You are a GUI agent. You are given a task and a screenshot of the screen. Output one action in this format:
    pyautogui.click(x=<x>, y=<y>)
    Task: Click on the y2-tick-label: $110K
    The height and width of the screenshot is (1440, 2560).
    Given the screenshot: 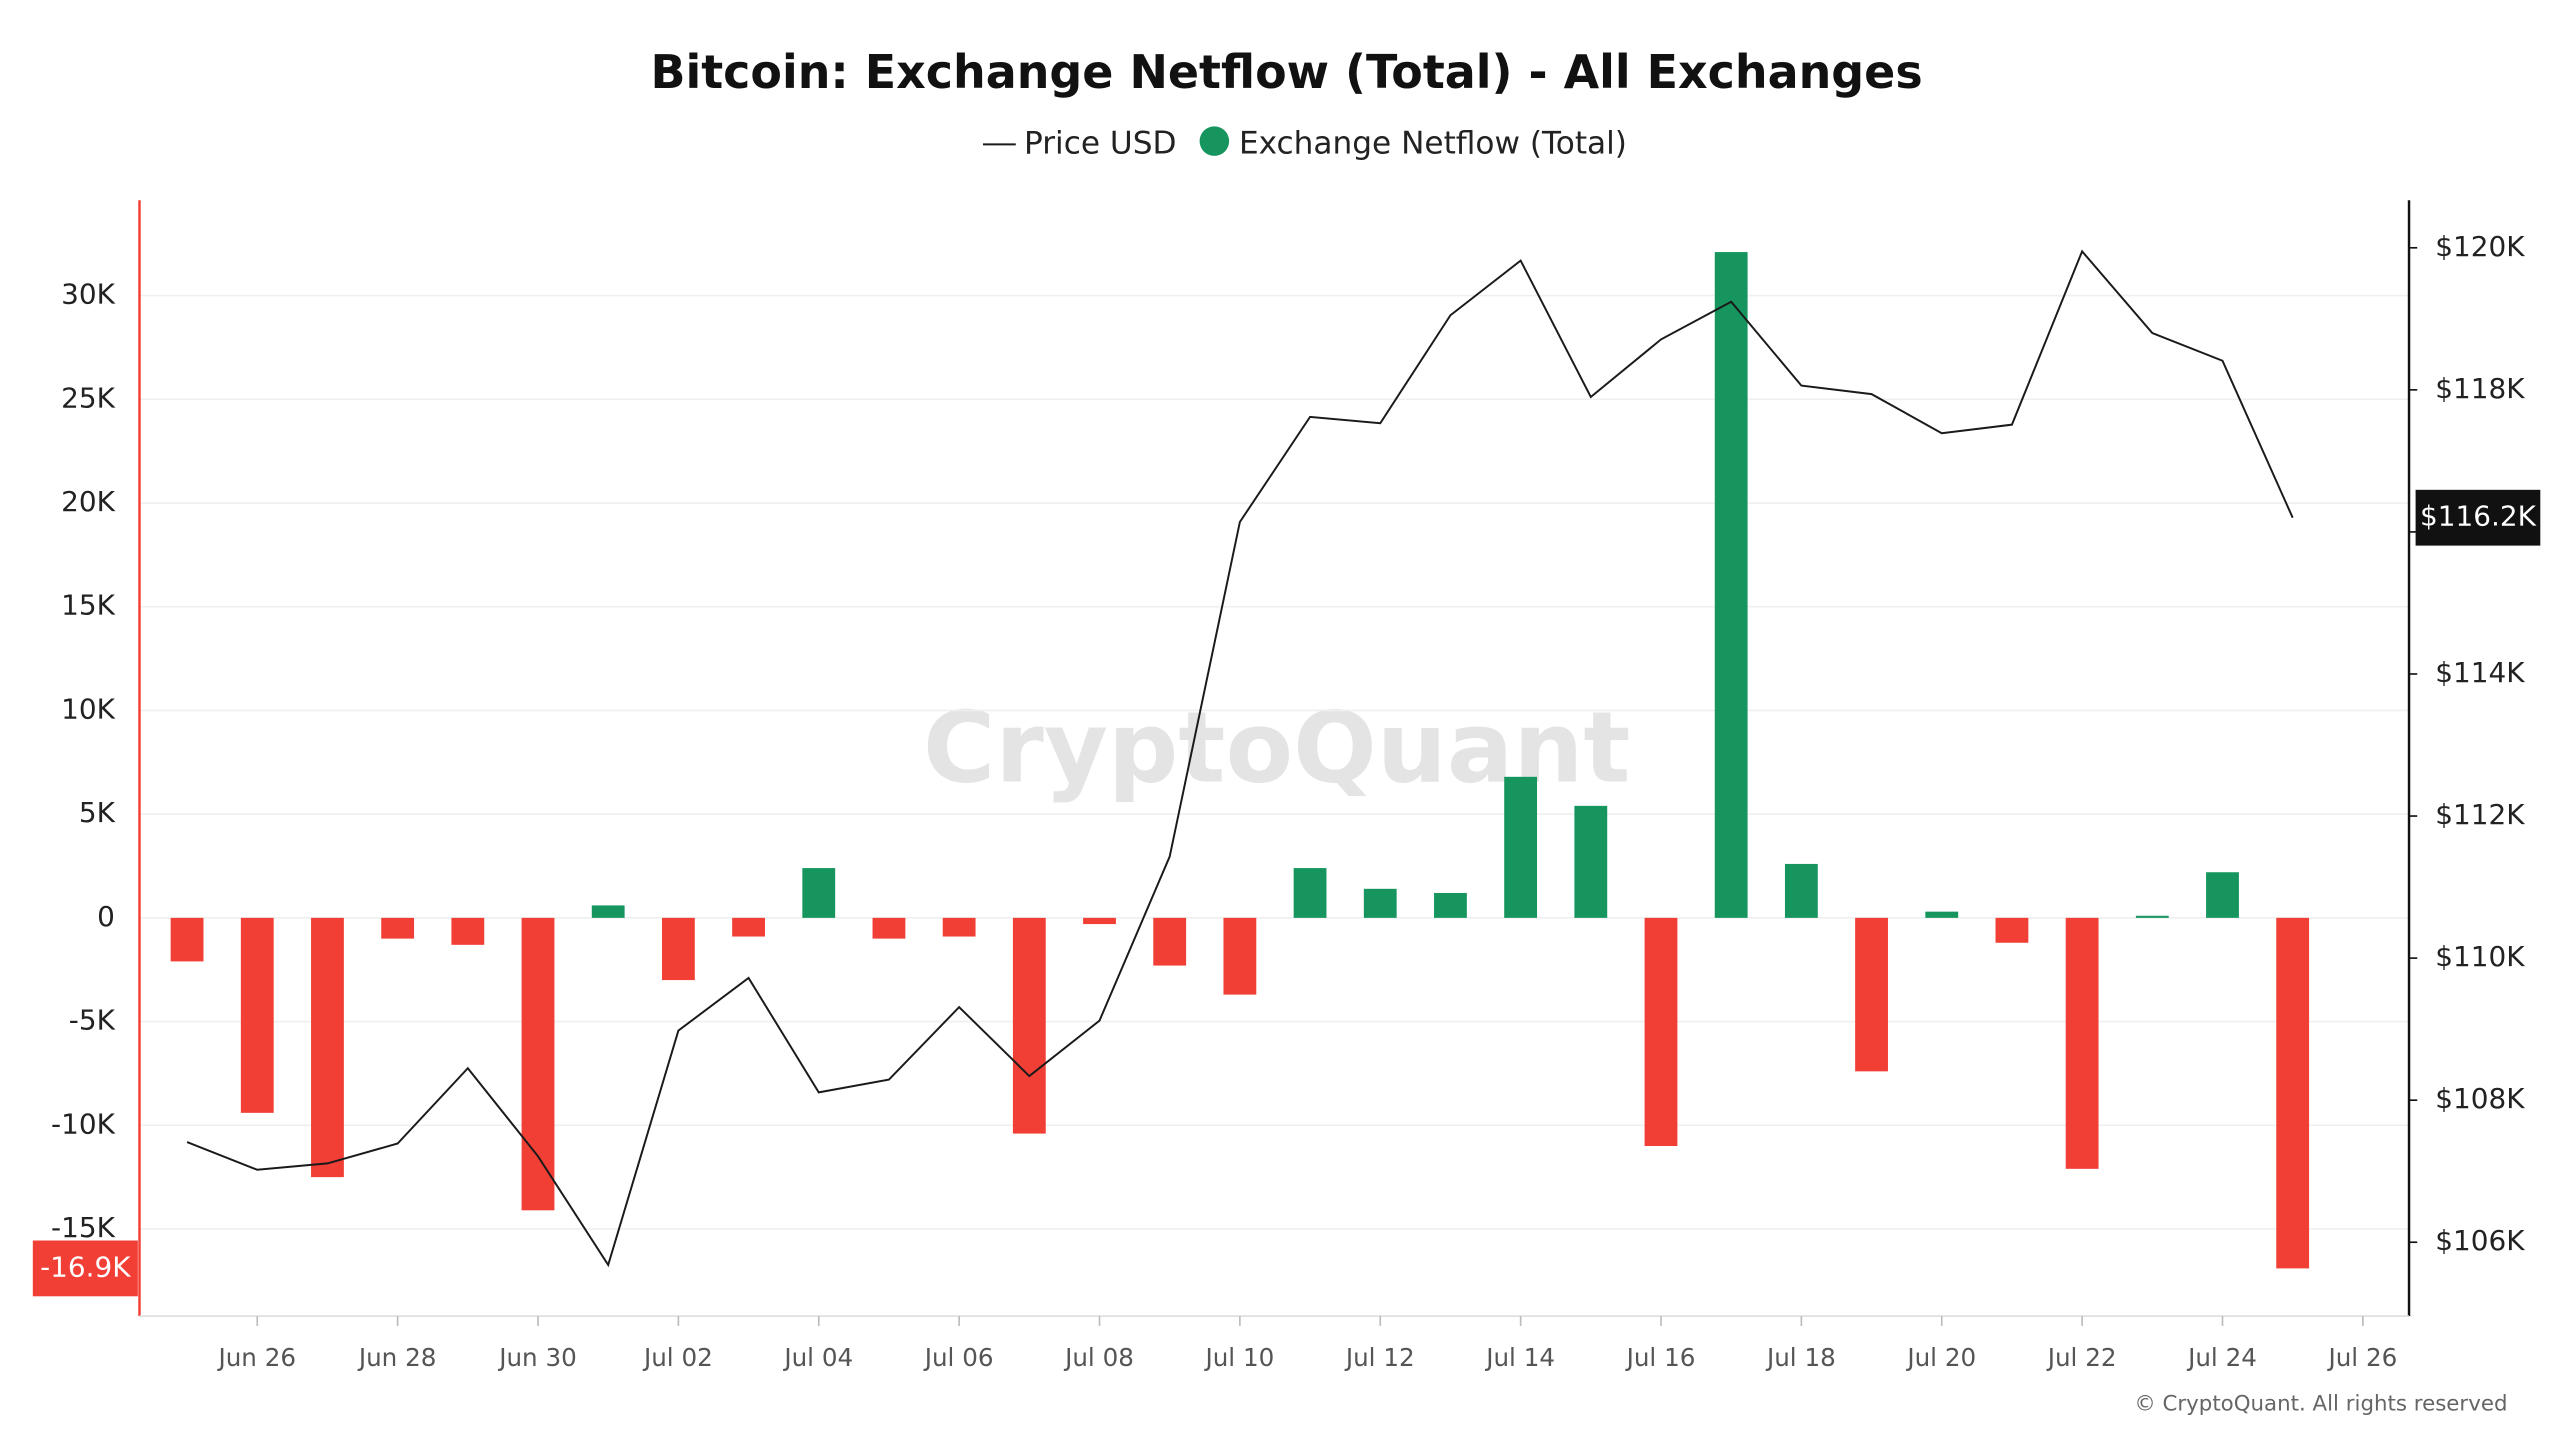 What is the action you would take?
    pyautogui.click(x=2480, y=956)
    